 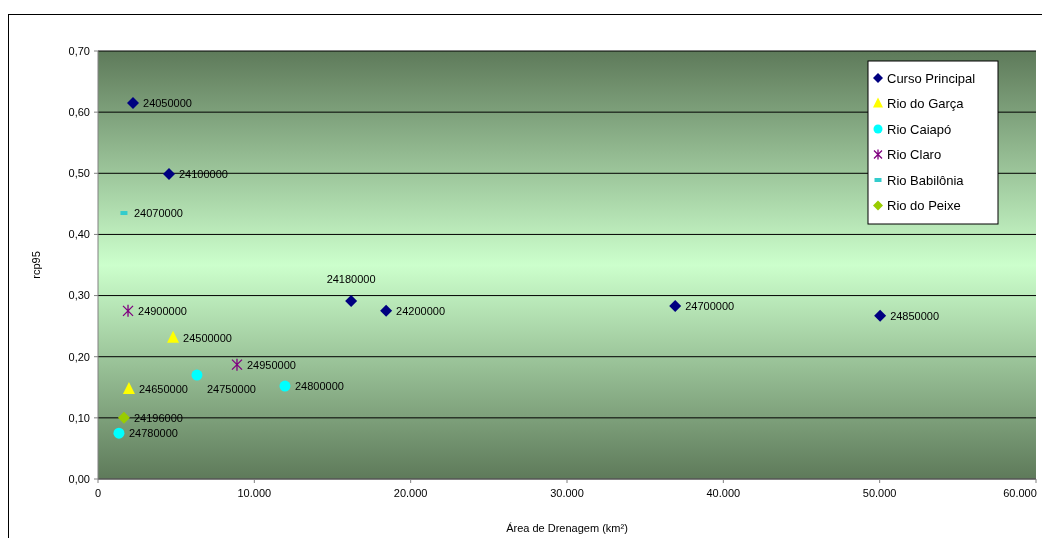 I want to click on x-tick-label: 60.000, so click(x=1020, y=493).